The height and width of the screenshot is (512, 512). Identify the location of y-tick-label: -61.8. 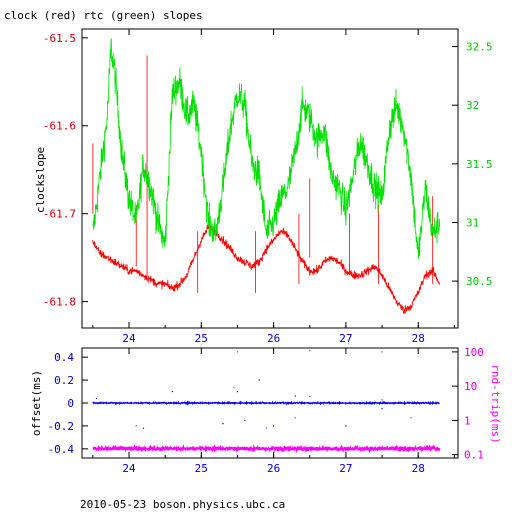
(59, 302).